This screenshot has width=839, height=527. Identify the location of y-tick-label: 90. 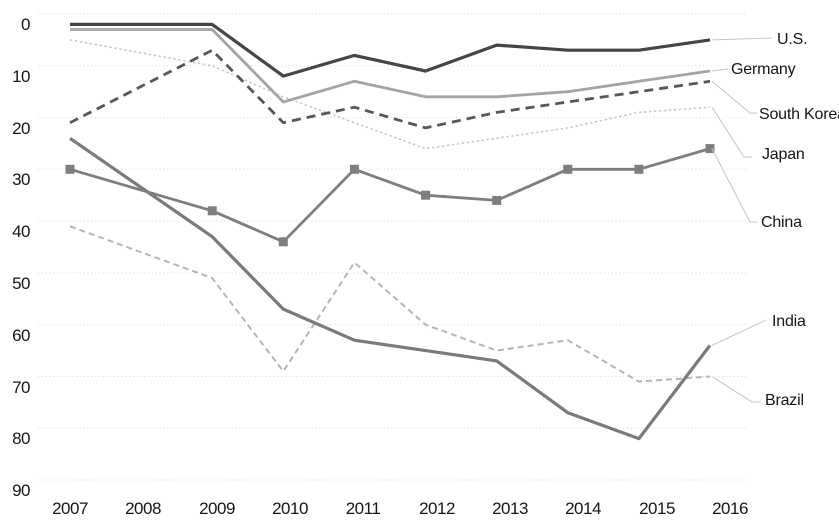
(21, 490).